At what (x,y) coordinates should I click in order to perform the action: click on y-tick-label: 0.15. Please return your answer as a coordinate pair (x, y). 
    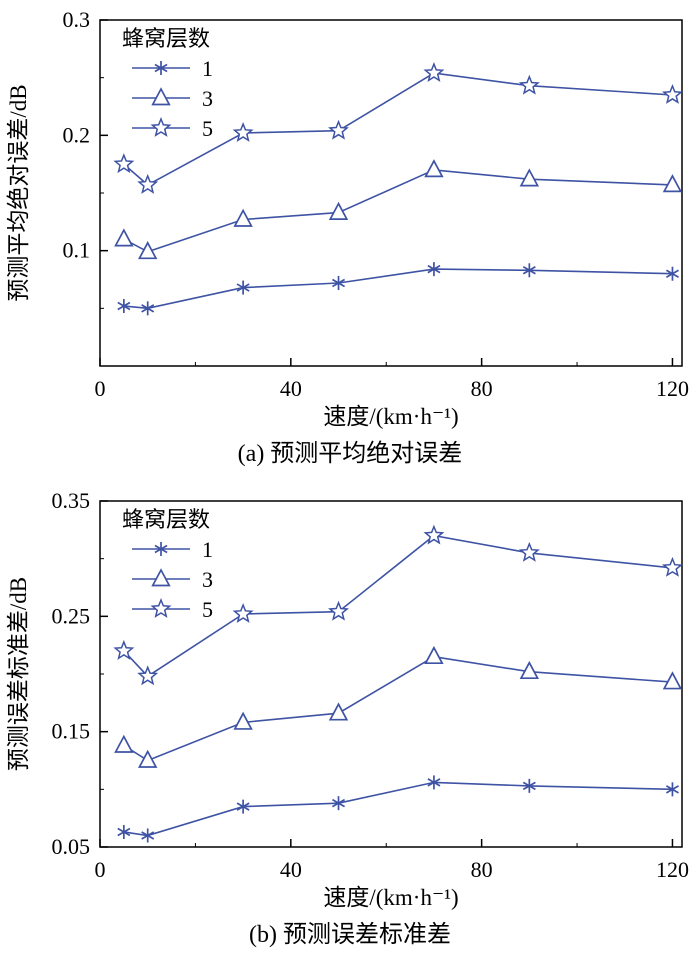
    Looking at the image, I should click on (71, 730).